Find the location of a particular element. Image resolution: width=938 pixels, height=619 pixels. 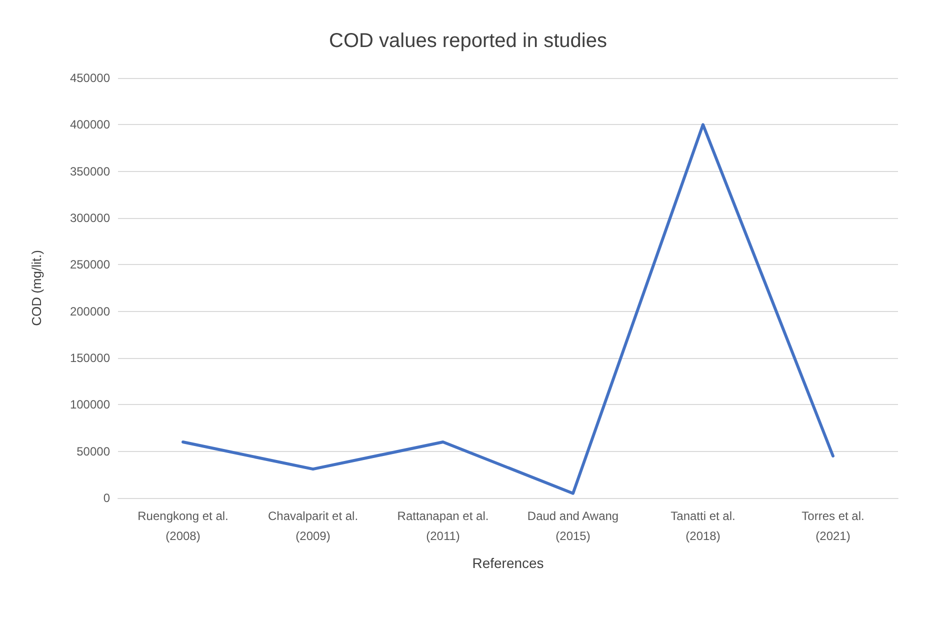

x-tick-label: Tanatti et al. (2018) is located at coordinates (703, 526).